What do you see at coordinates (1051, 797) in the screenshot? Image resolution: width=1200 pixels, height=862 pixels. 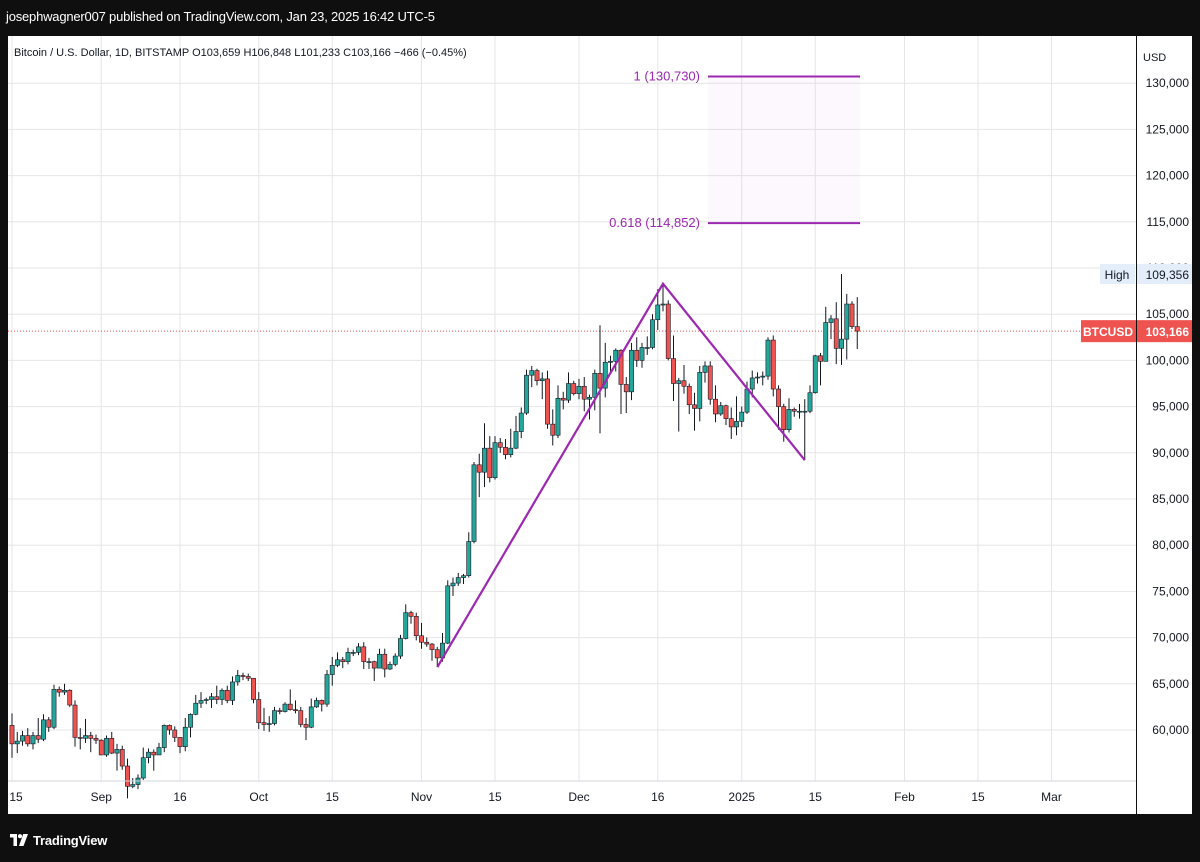 I see `x-tick-label: Mar` at bounding box center [1051, 797].